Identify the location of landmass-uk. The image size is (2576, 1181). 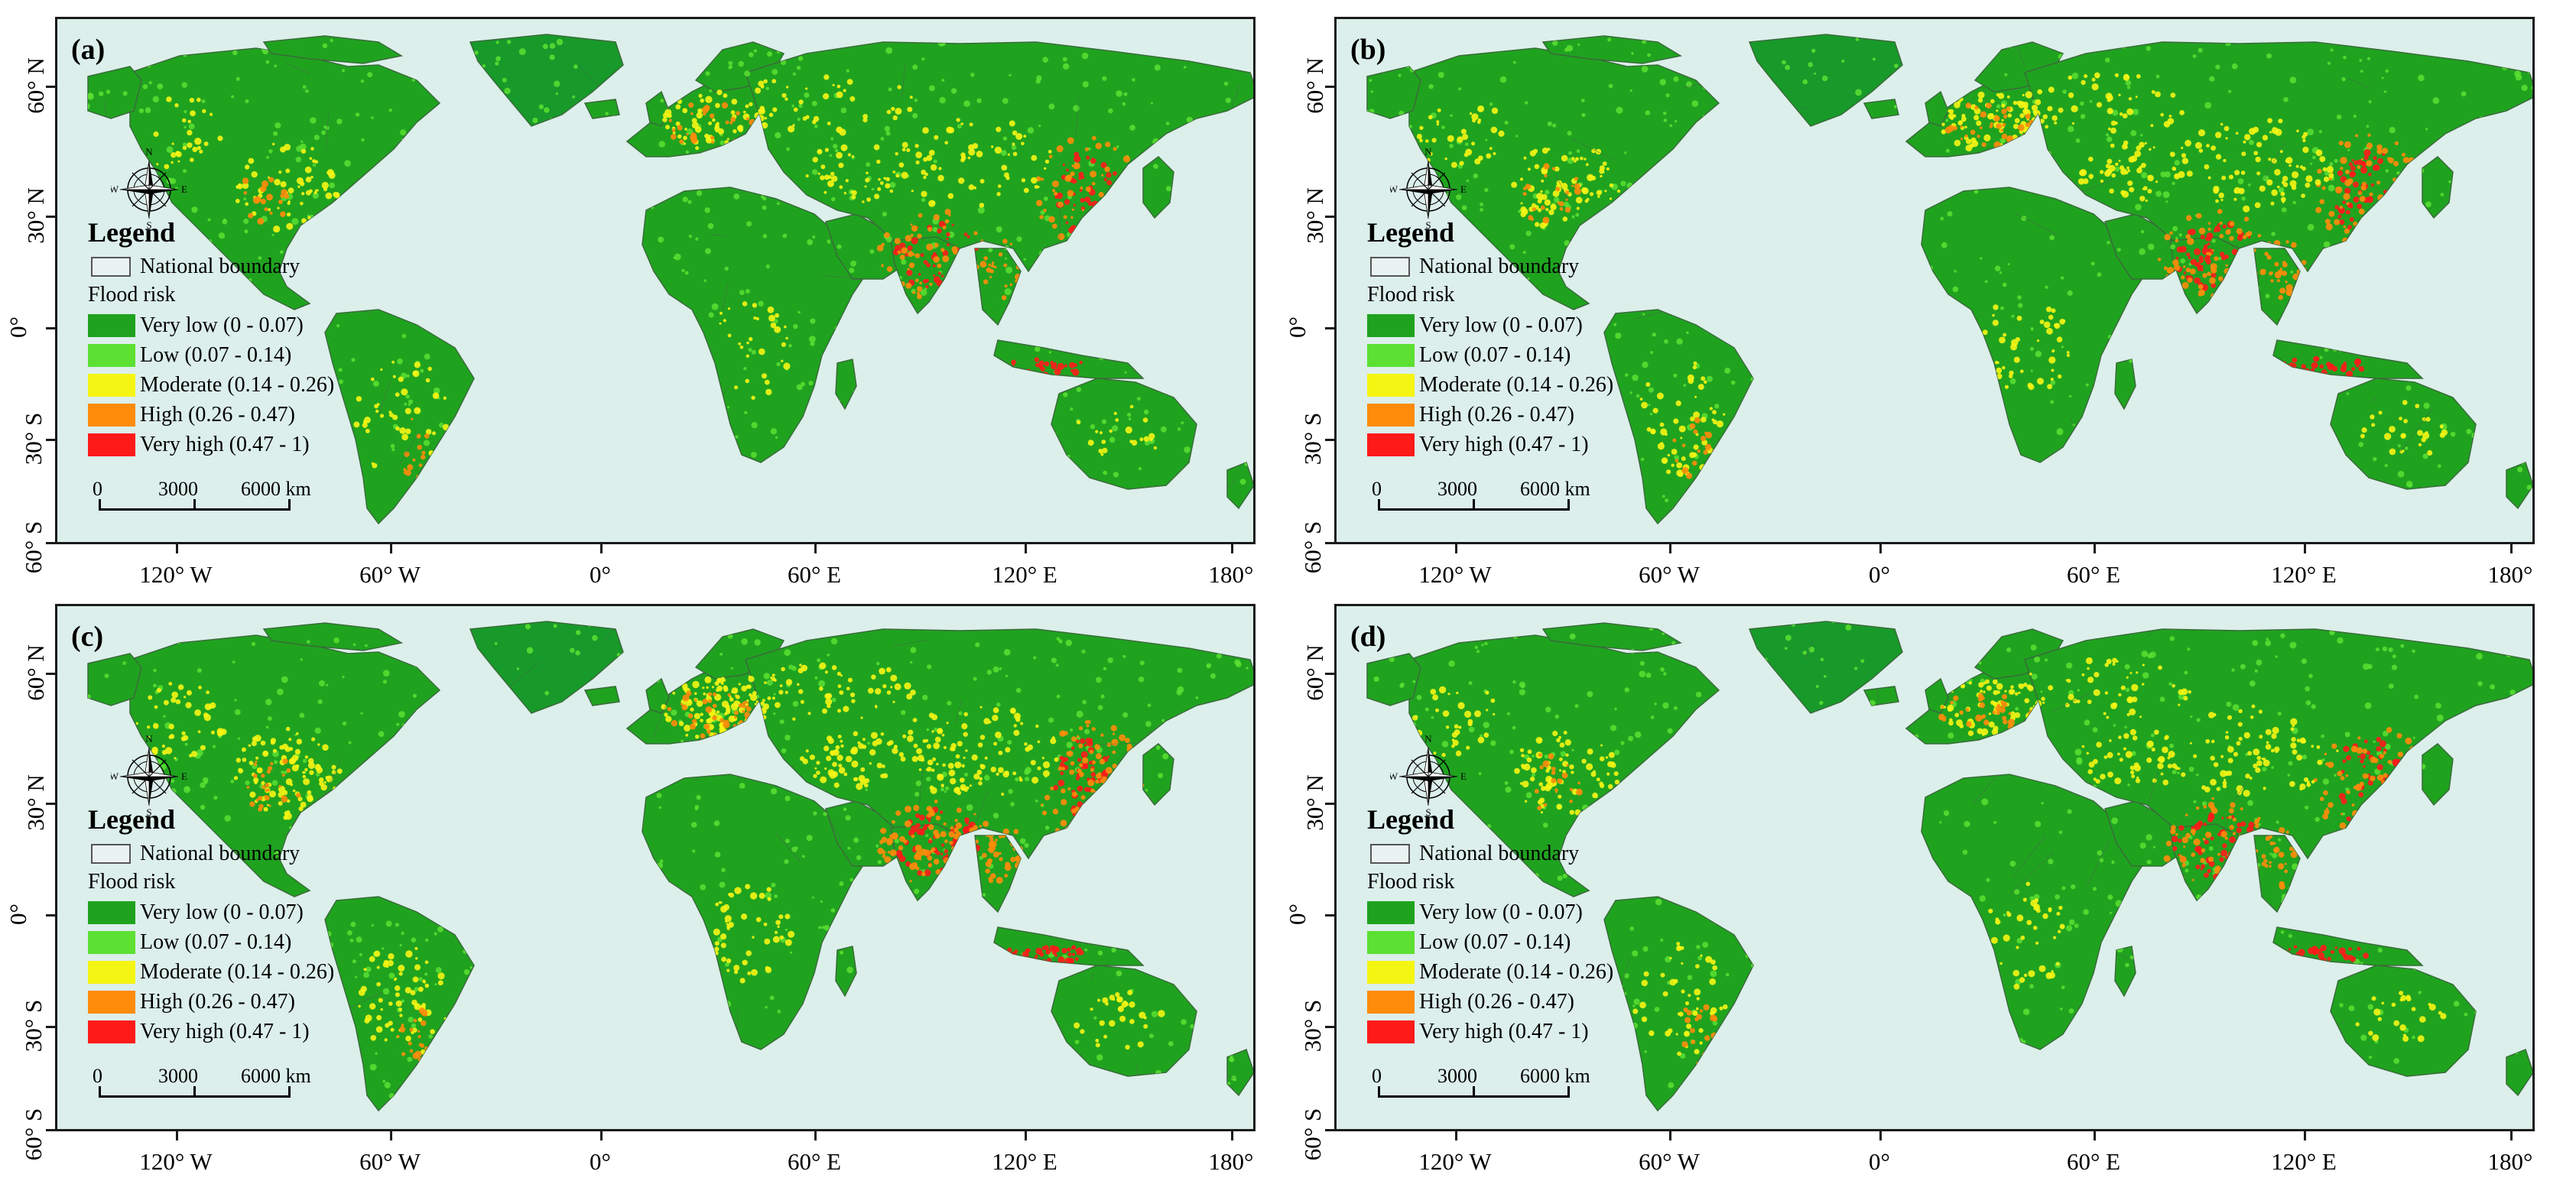
(1937, 695).